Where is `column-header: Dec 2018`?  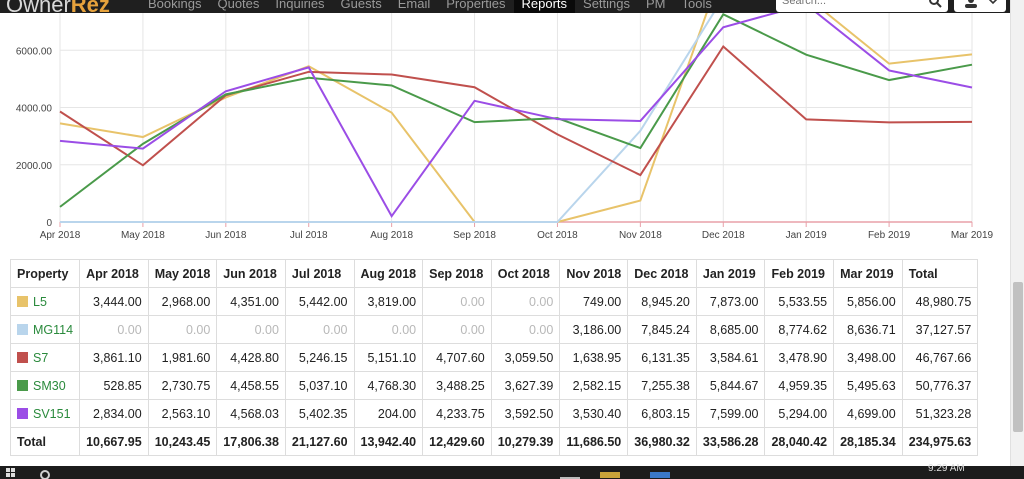 column-header: Dec 2018 is located at coordinates (662, 273).